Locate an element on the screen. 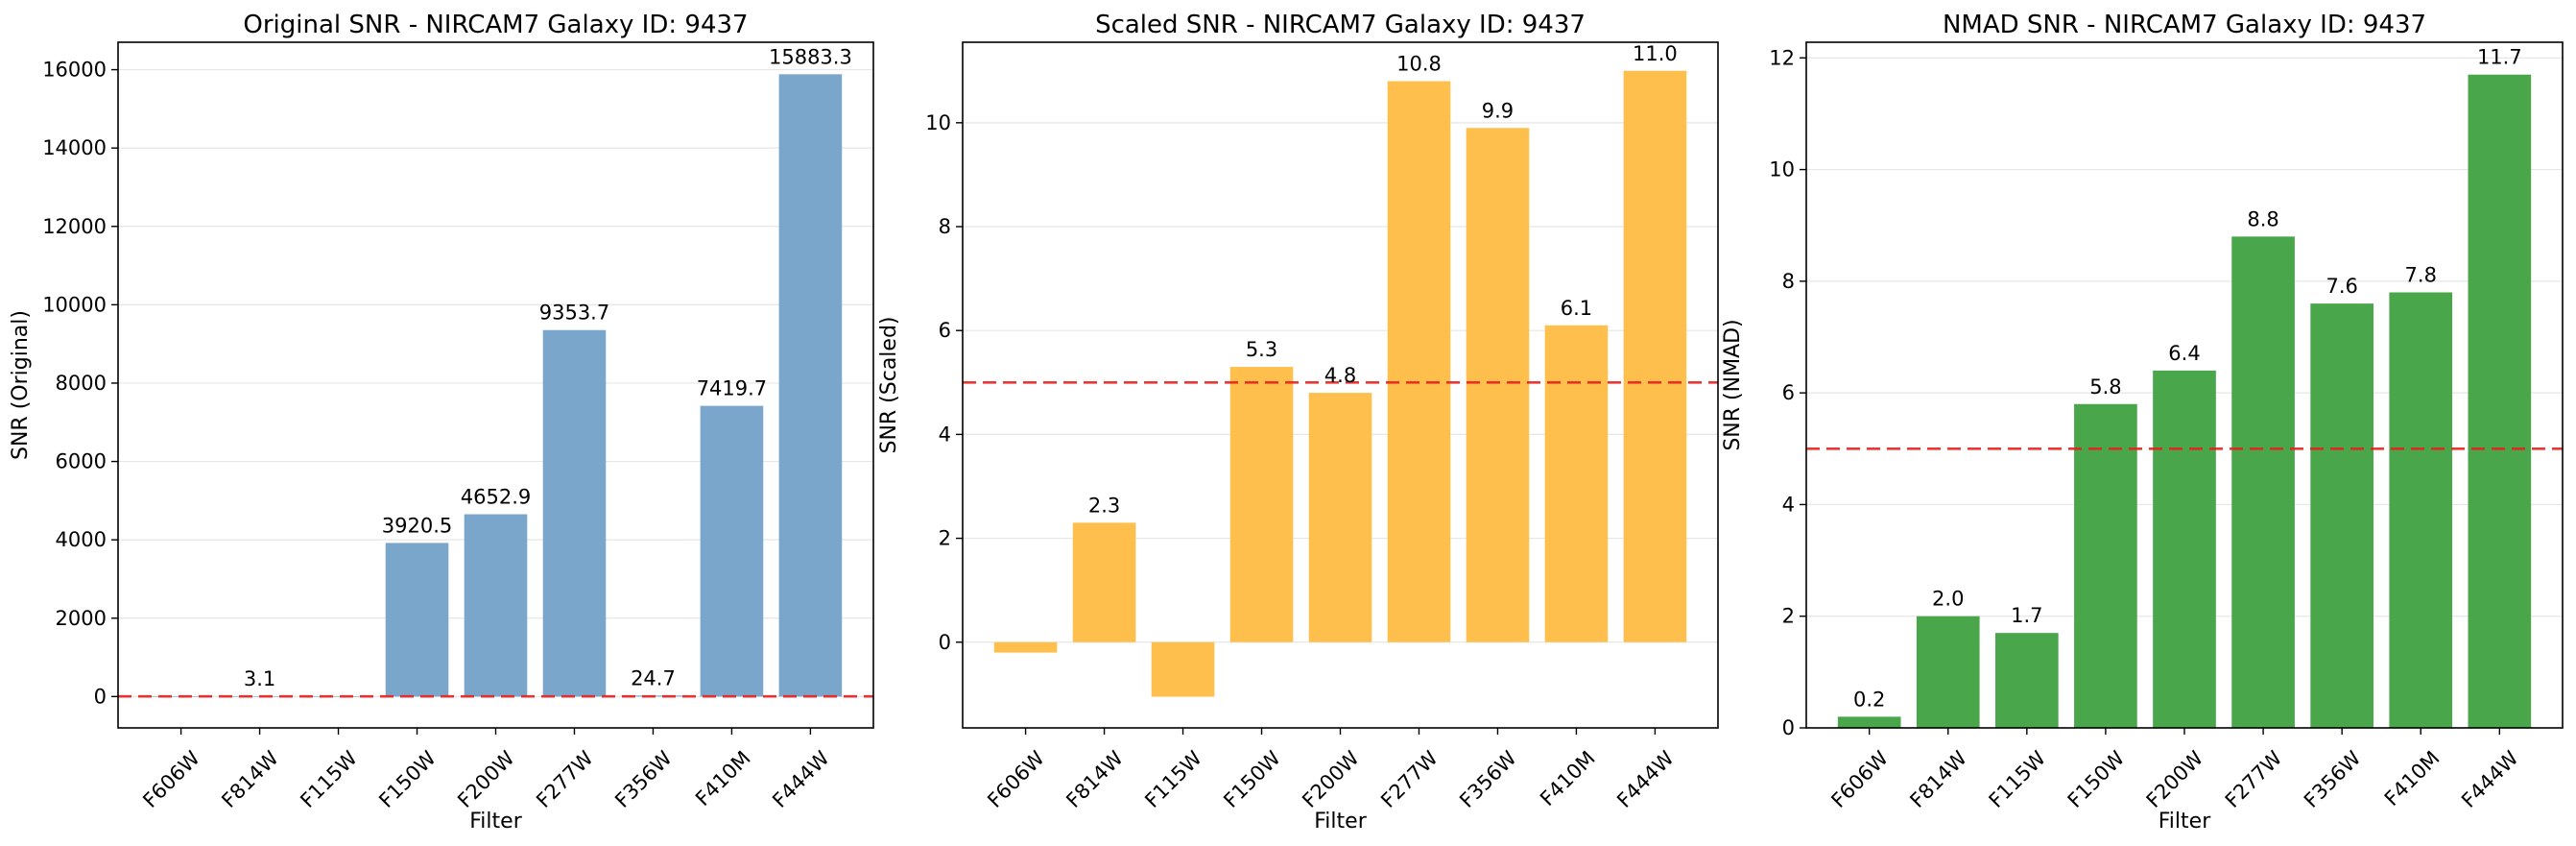  data-label: 2.0 is located at coordinates (1948, 599).